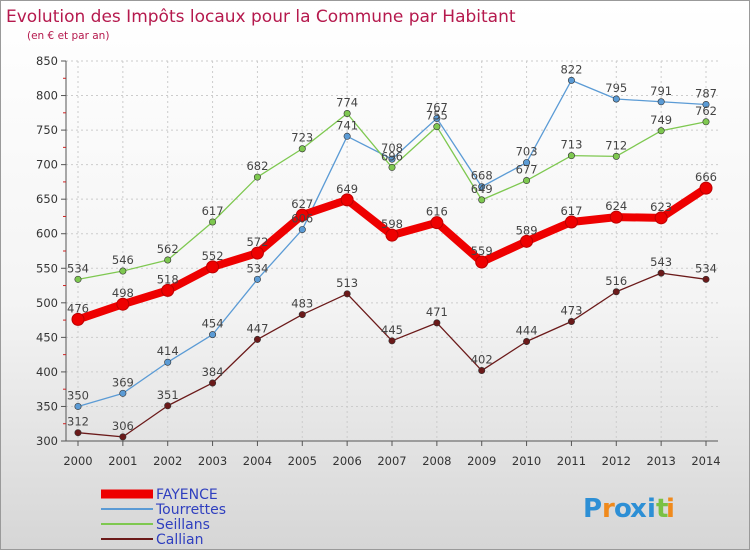  I want to click on x-tick-label: 2009, so click(481, 461).